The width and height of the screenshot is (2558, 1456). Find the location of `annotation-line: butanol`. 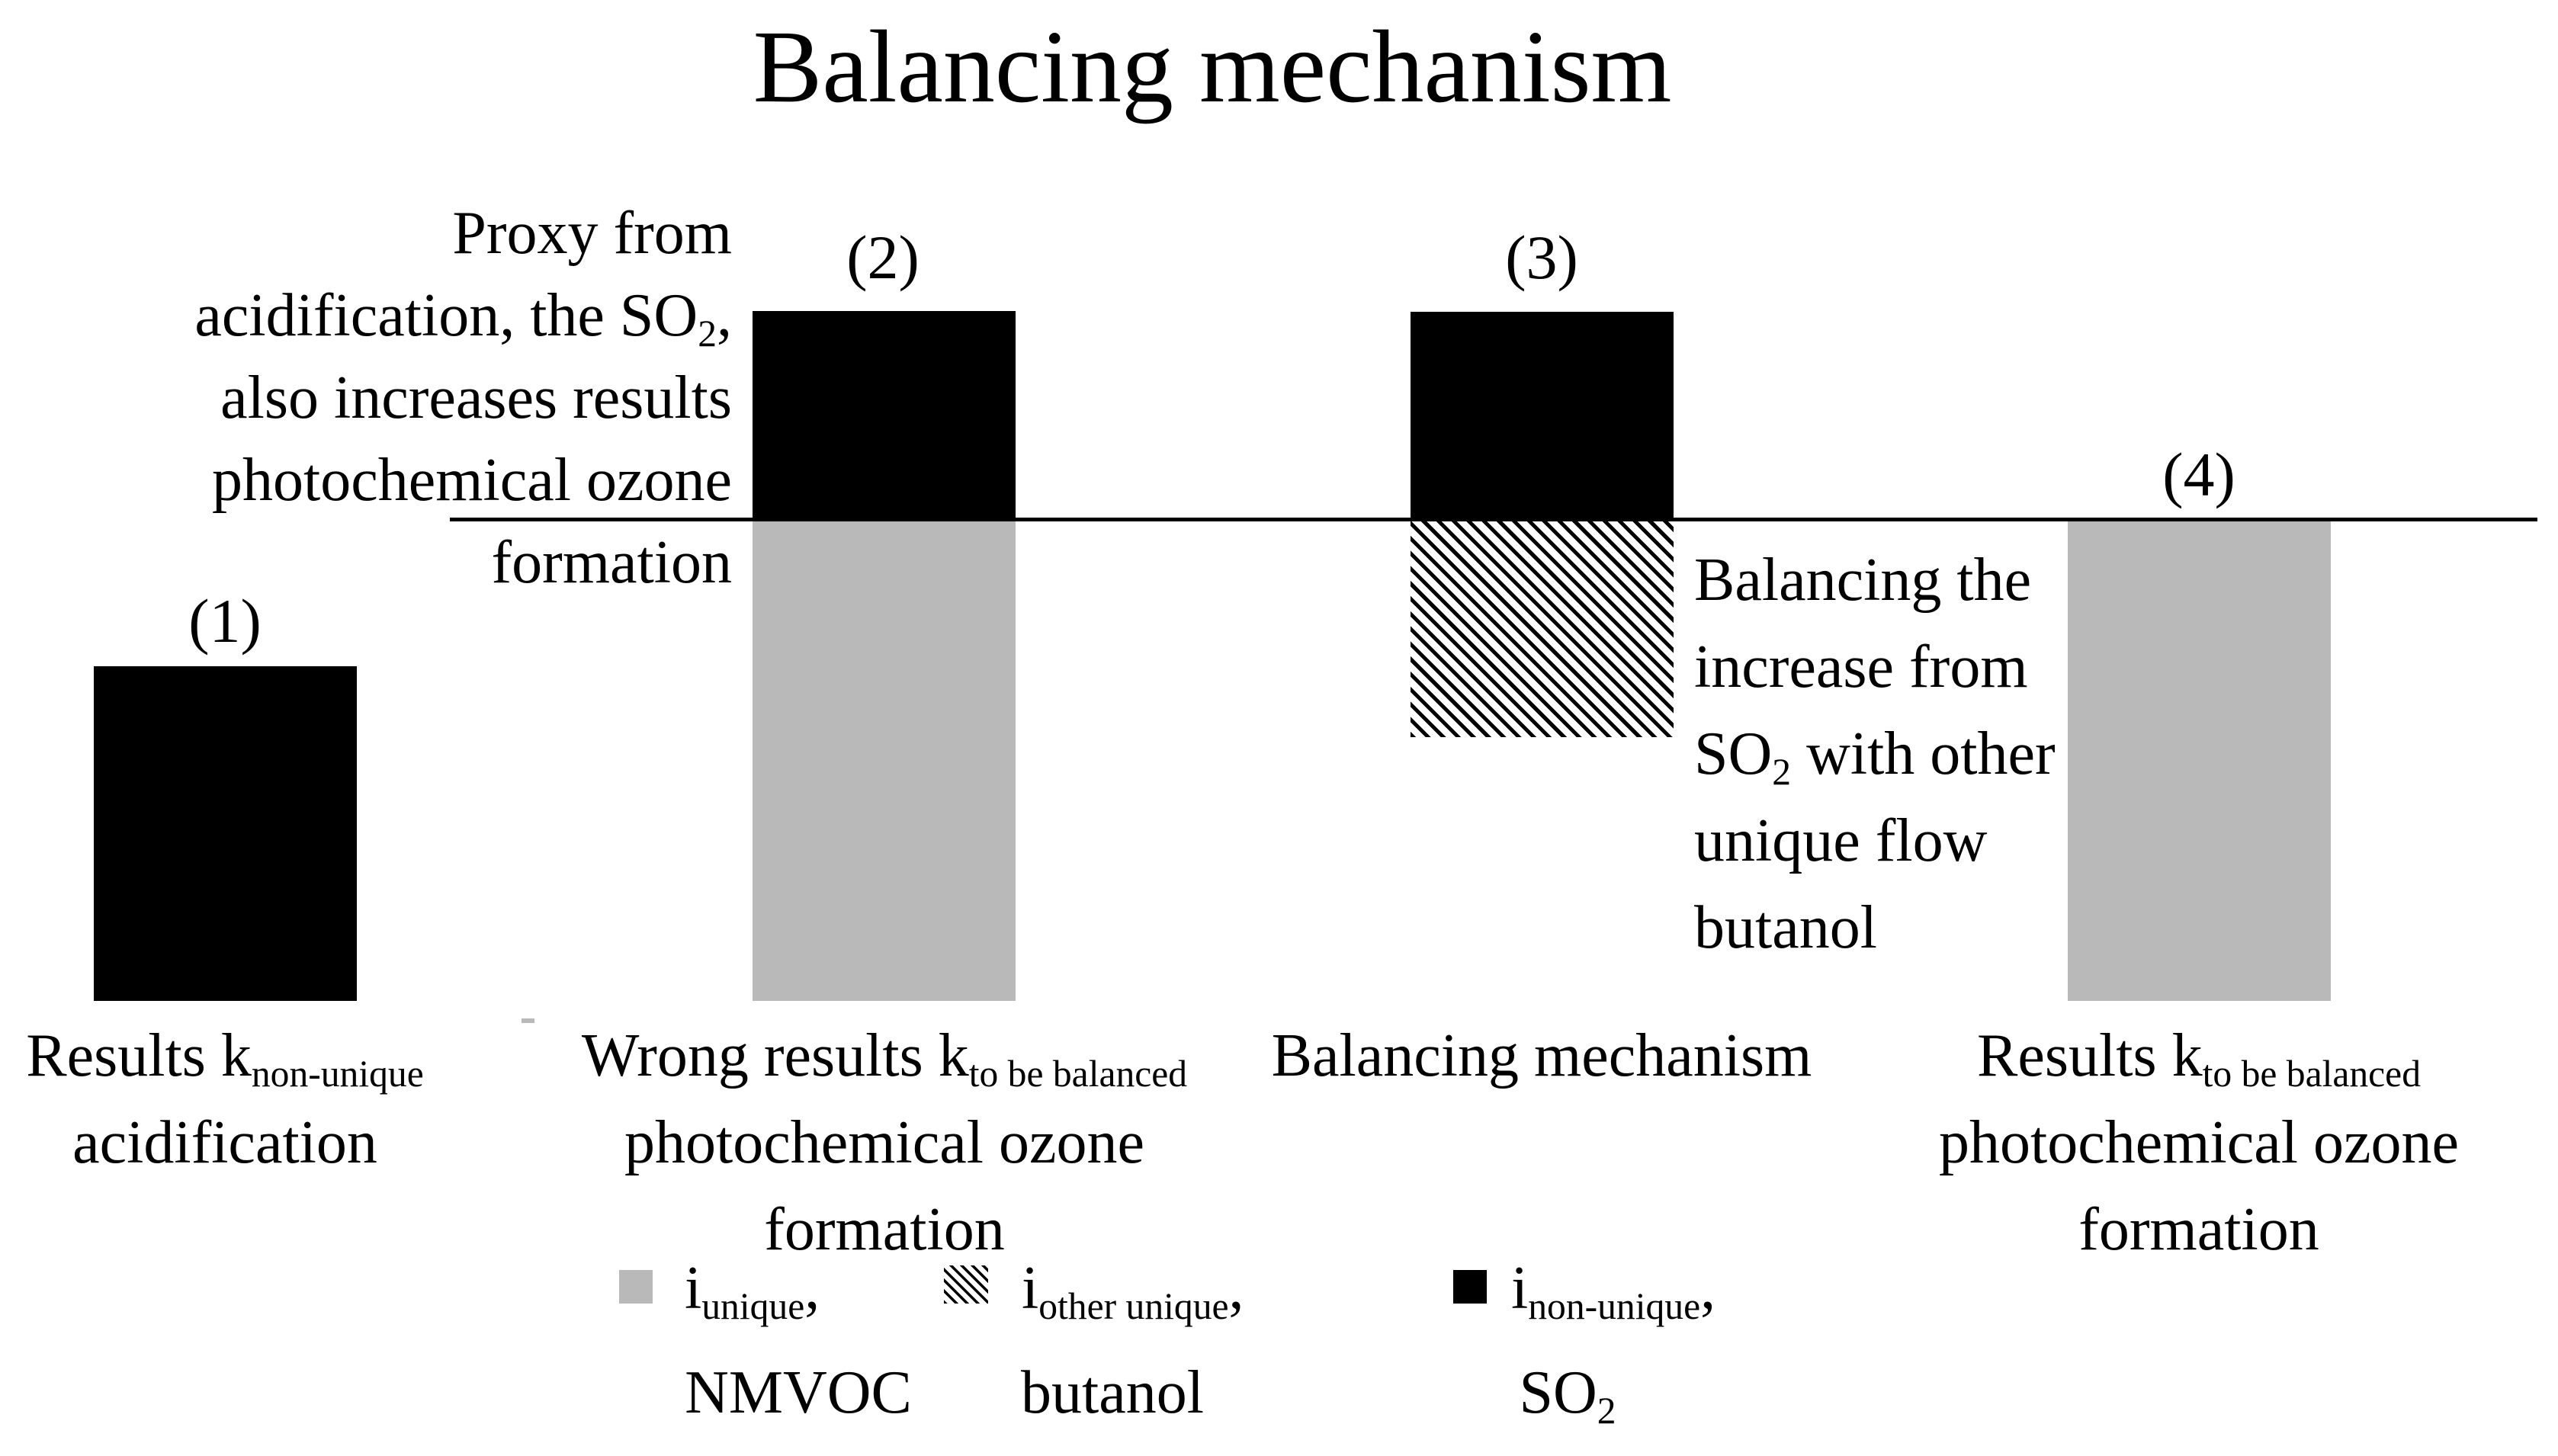

annotation-line: butanol is located at coordinates (1785, 927).